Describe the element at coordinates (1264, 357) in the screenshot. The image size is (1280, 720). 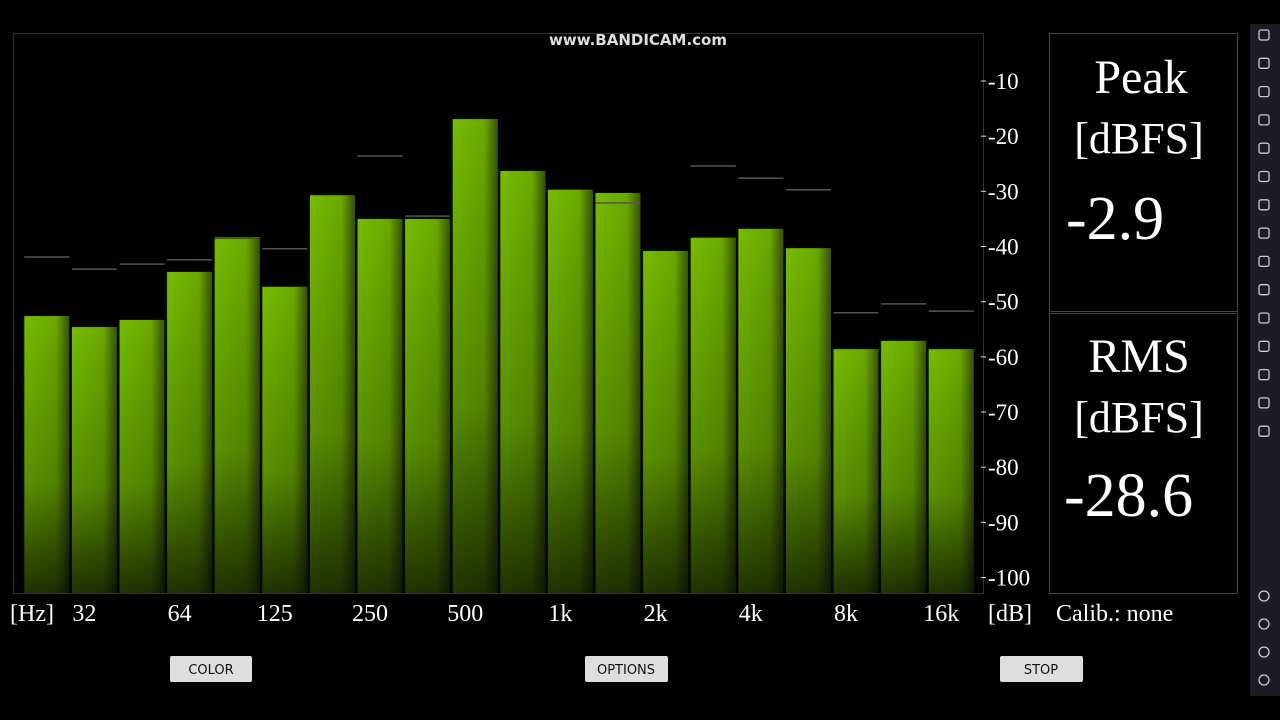
I see `toolbar-icons` at that location.